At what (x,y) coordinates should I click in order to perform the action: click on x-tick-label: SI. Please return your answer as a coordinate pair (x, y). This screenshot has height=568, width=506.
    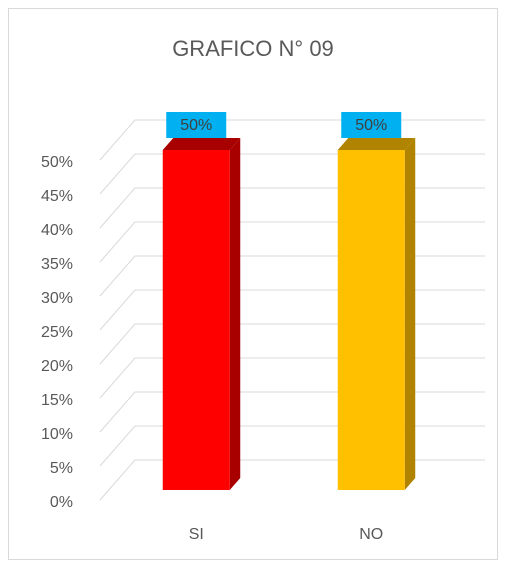
    Looking at the image, I should click on (196, 534).